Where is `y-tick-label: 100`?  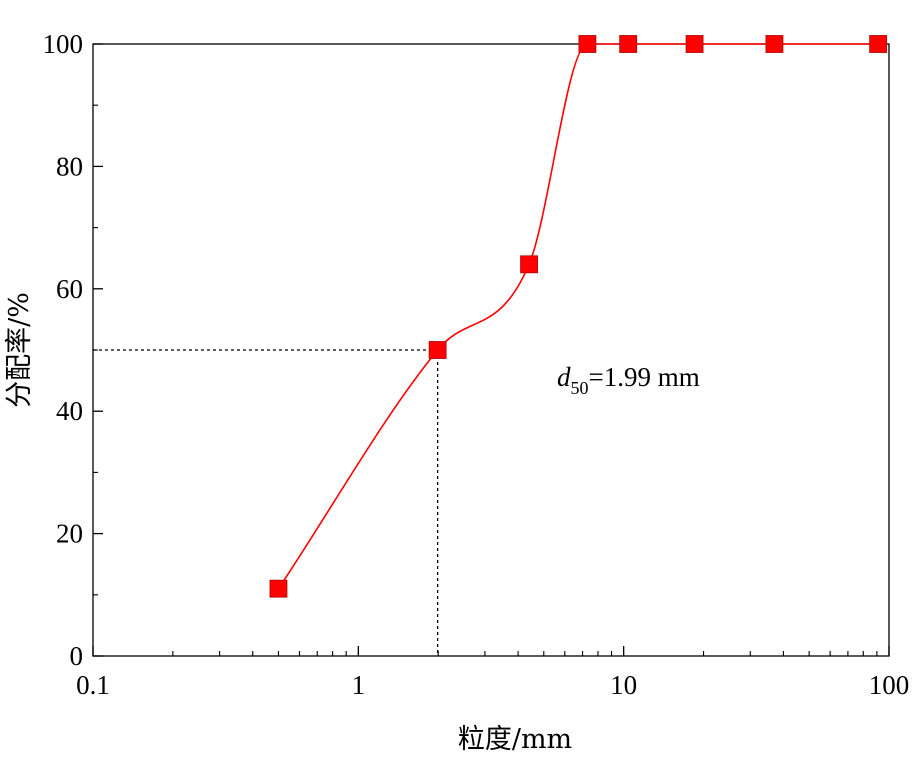
y-tick-label: 100 is located at coordinates (63, 44).